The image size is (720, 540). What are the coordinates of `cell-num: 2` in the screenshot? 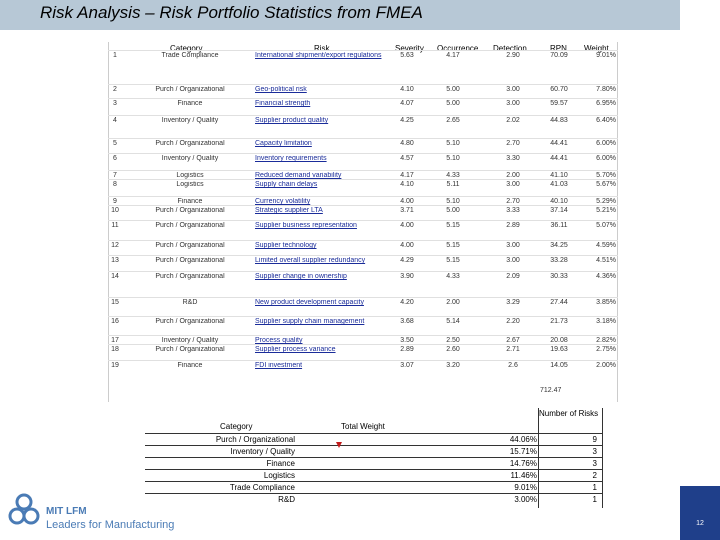 It's located at (115, 89).